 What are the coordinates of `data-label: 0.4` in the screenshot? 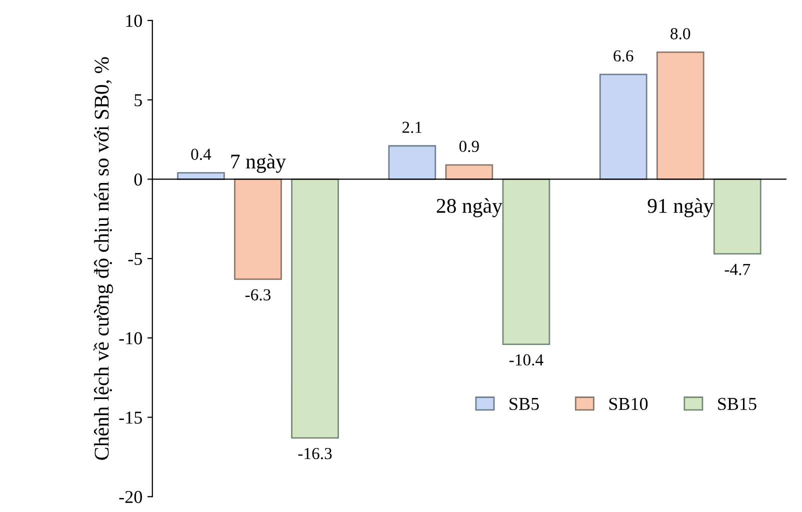 It's located at (201, 154).